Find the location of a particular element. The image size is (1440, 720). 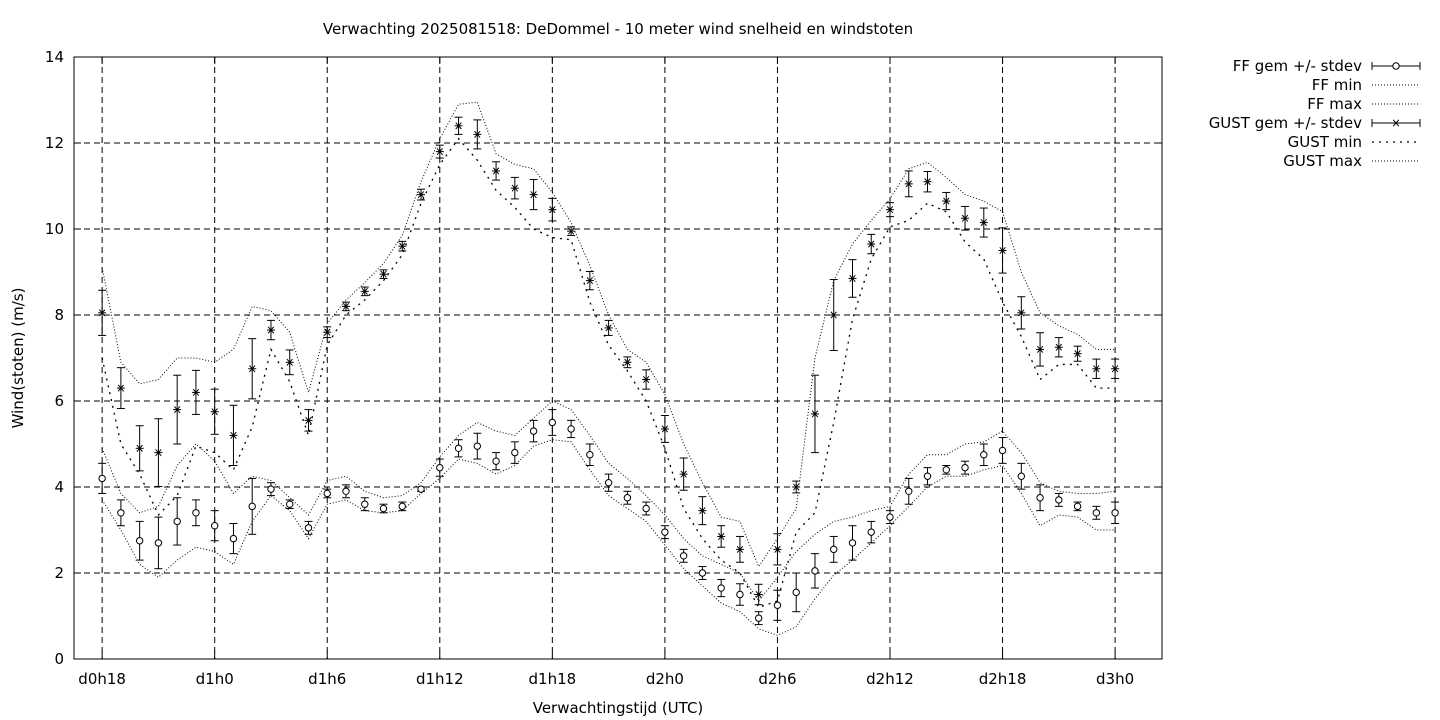

x-tick-label: d2h0 is located at coordinates (665, 679).